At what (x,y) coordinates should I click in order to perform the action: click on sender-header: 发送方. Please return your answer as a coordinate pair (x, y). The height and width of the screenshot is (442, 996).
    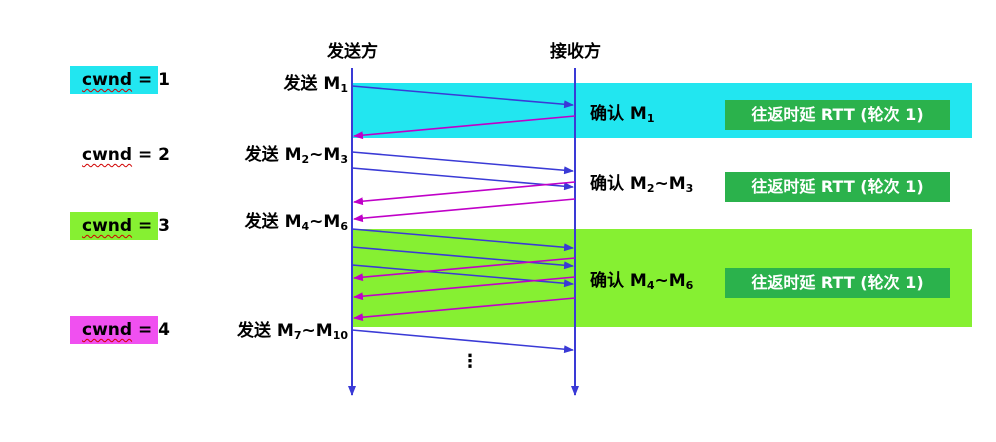
    Looking at the image, I should click on (352, 52).